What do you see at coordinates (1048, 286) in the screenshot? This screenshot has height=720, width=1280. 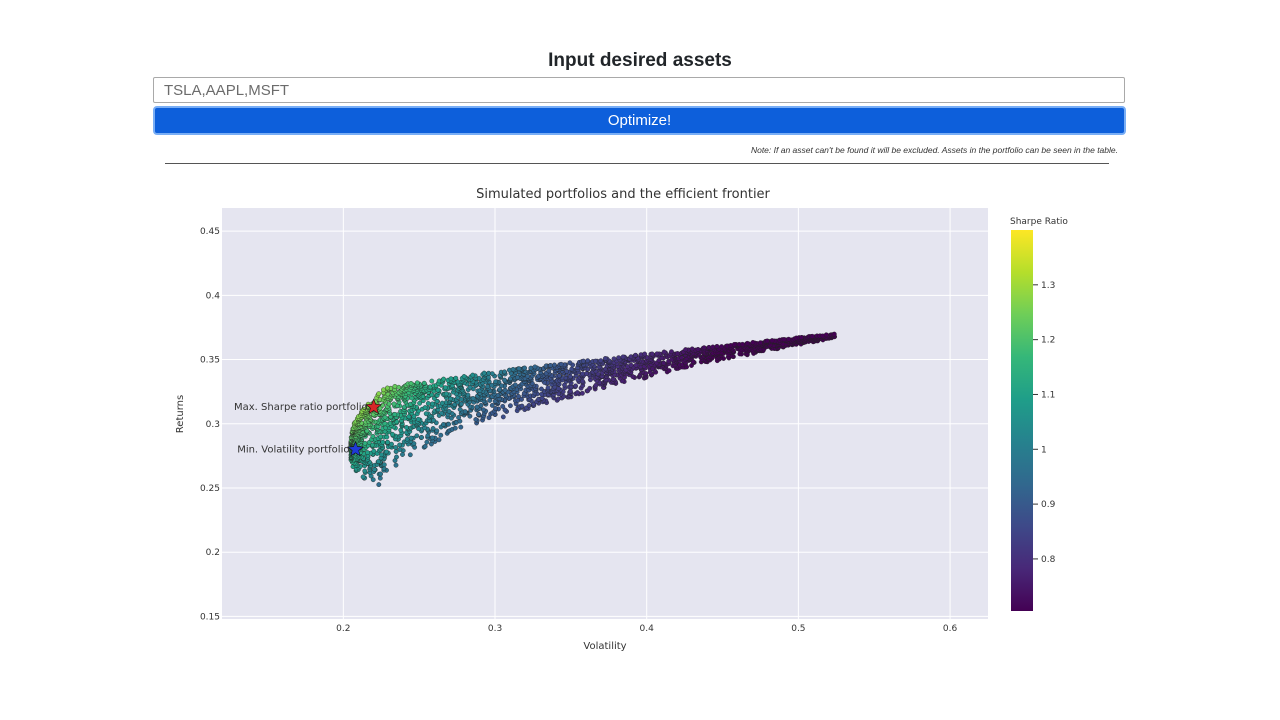 I see `colorbar-tick-label: 1.3` at bounding box center [1048, 286].